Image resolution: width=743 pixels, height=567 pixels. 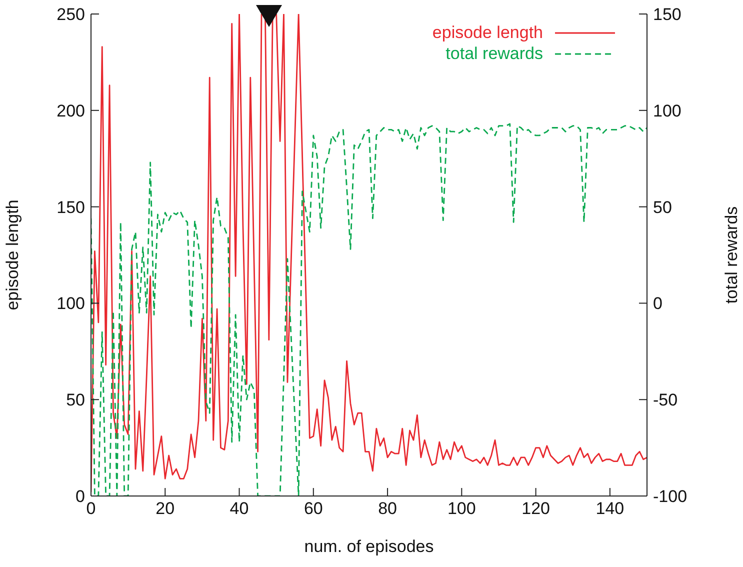 What do you see at coordinates (313, 508) in the screenshot?
I see `x-tick-label: 60` at bounding box center [313, 508].